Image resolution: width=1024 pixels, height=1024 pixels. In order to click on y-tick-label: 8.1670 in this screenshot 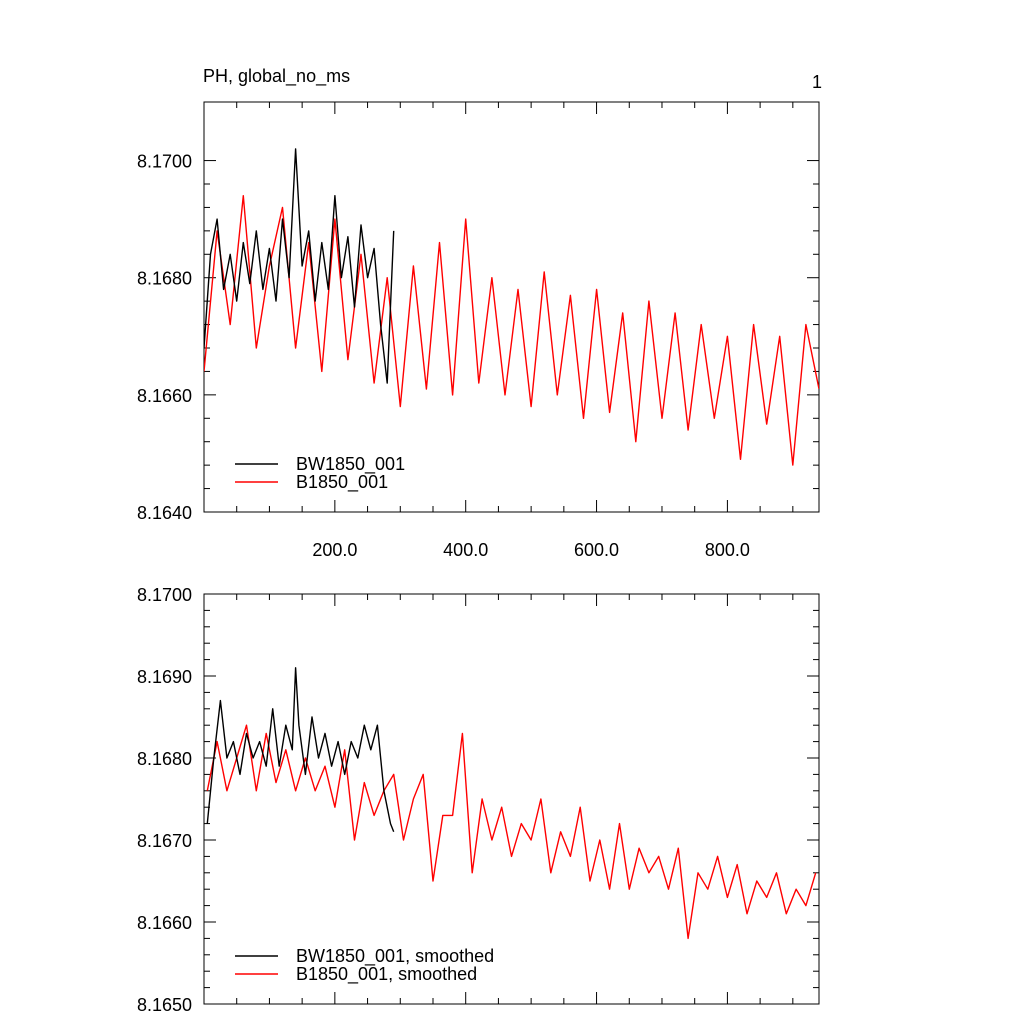, I will do `click(164, 841)`.